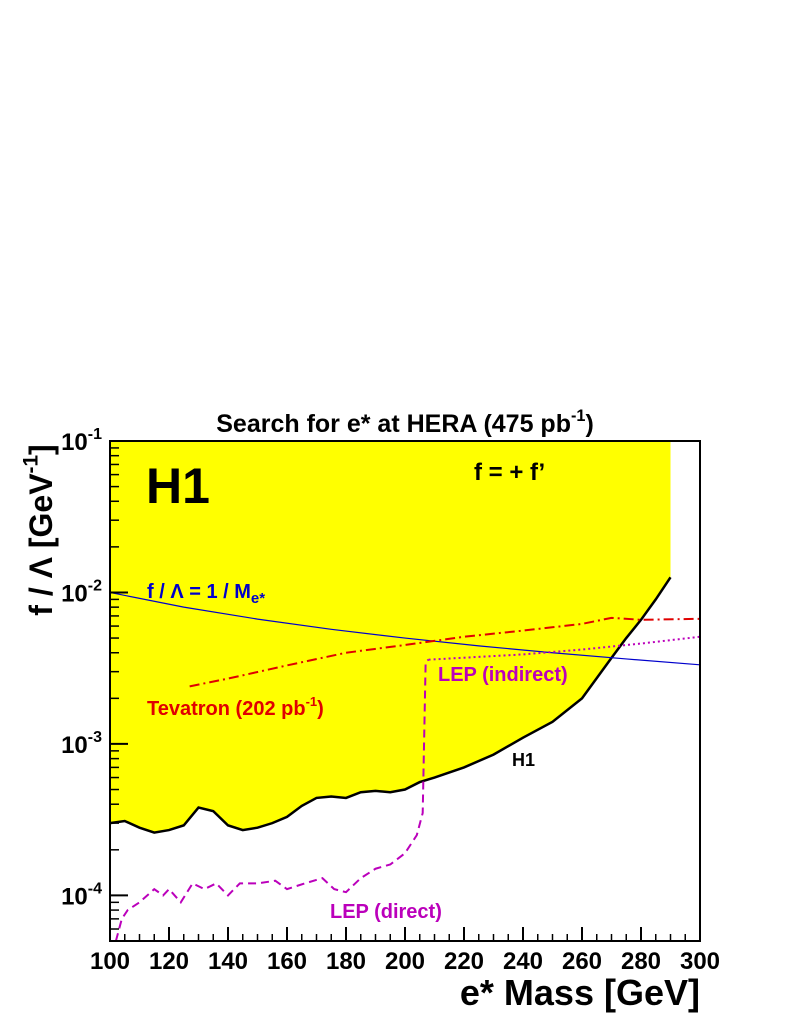 The height and width of the screenshot is (1021, 789). What do you see at coordinates (95, 585) in the screenshot?
I see `y-tick-exp: -2` at bounding box center [95, 585].